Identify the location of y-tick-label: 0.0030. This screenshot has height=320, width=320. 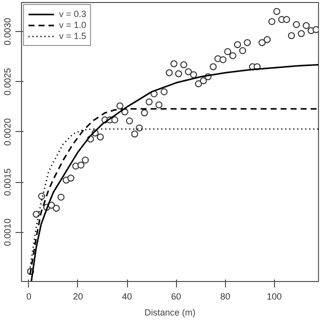
(7, 32).